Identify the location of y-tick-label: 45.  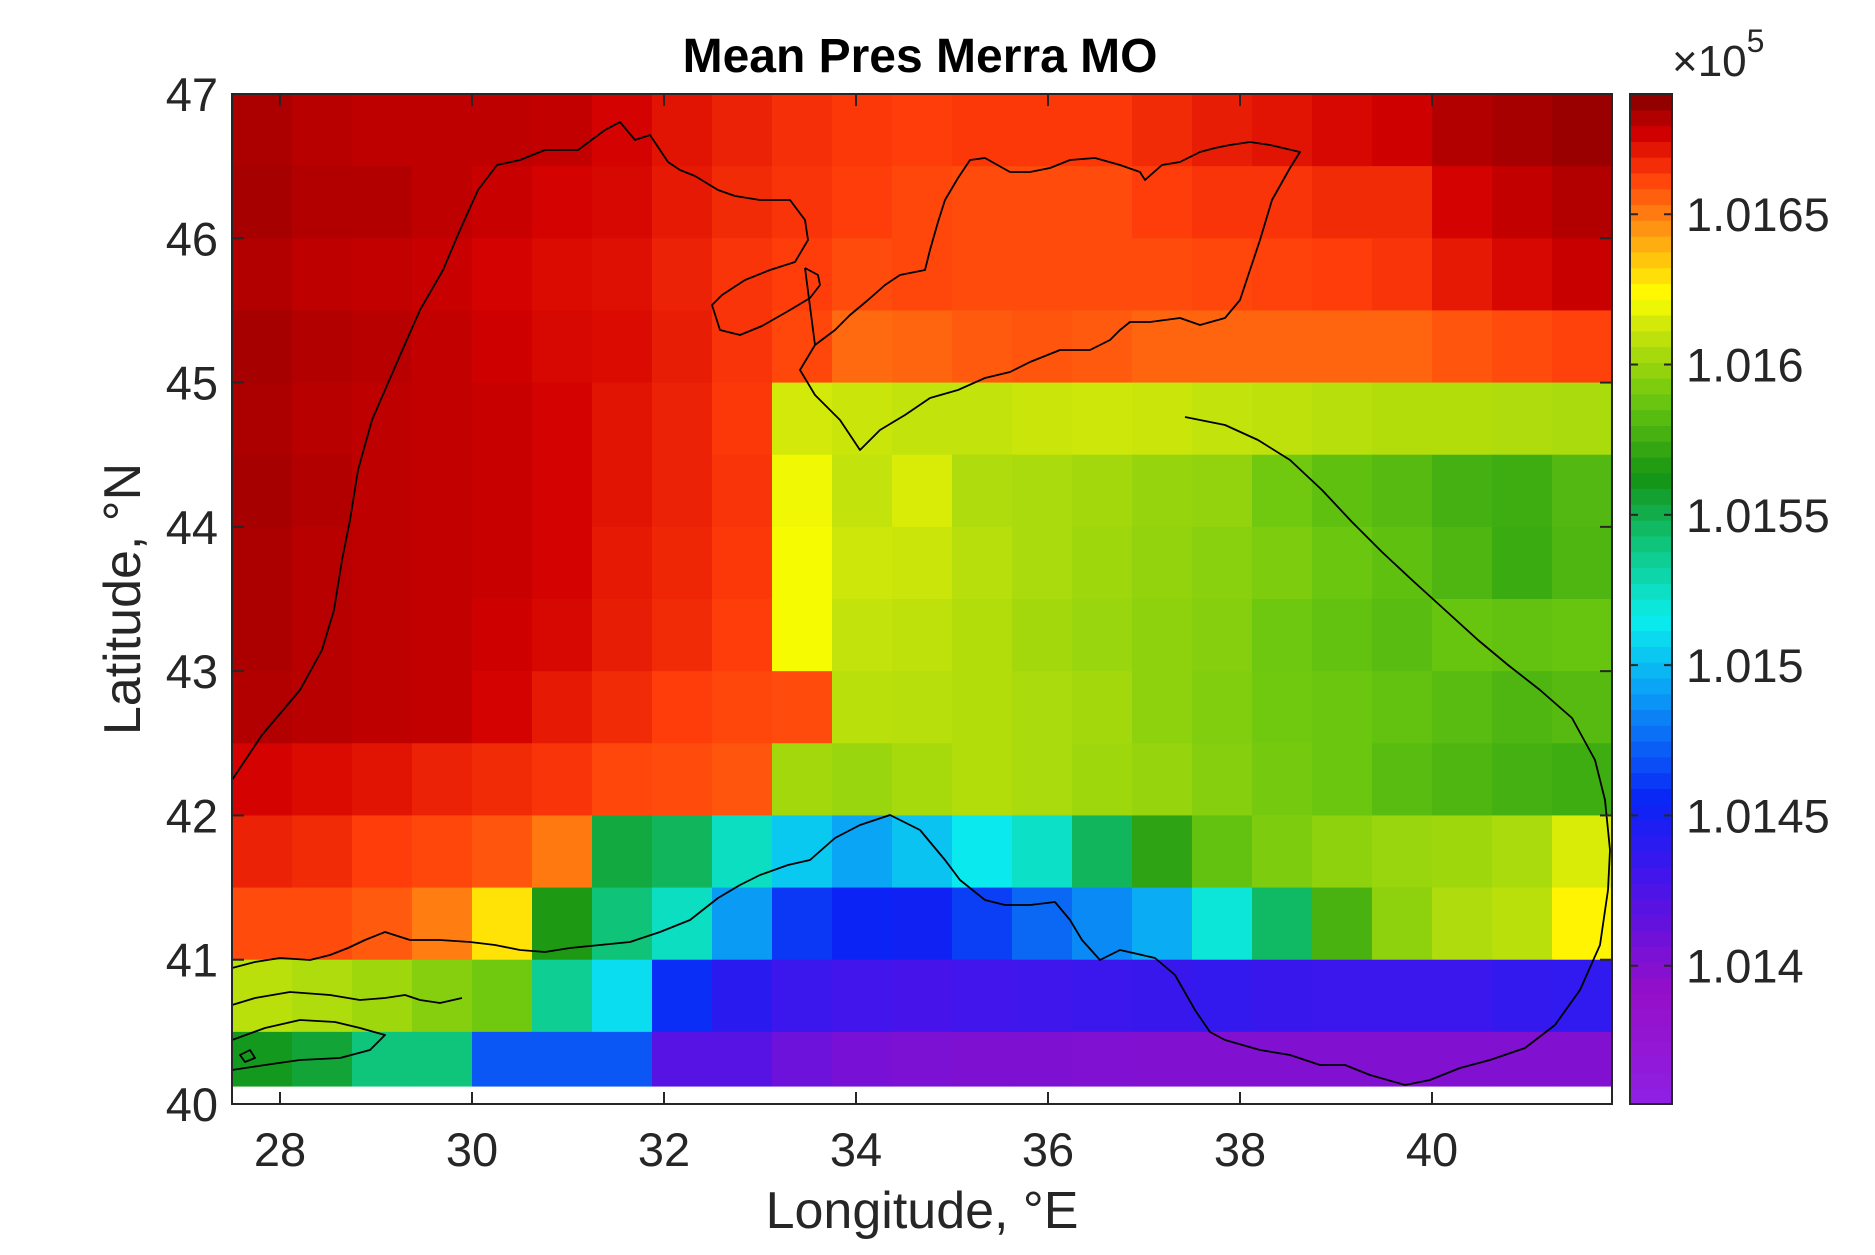
(192, 383).